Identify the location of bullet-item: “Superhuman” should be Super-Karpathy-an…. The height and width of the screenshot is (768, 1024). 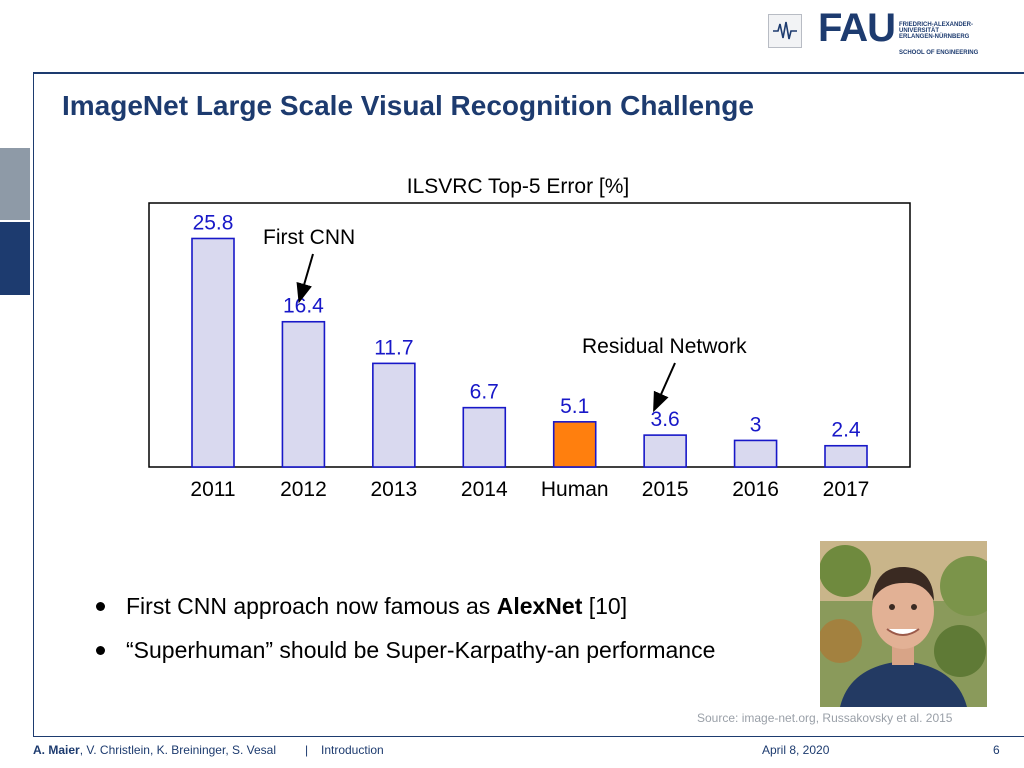
(405, 650).